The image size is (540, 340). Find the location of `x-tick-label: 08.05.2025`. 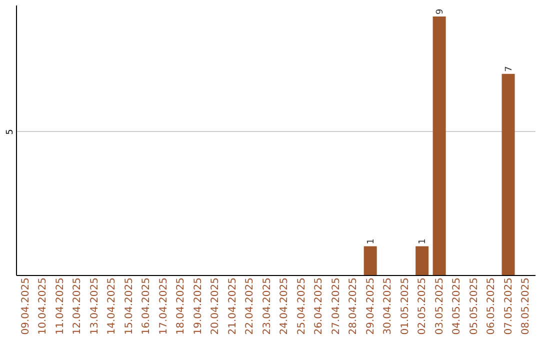

x-tick-label: 08.05.2025 is located at coordinates (526, 306).